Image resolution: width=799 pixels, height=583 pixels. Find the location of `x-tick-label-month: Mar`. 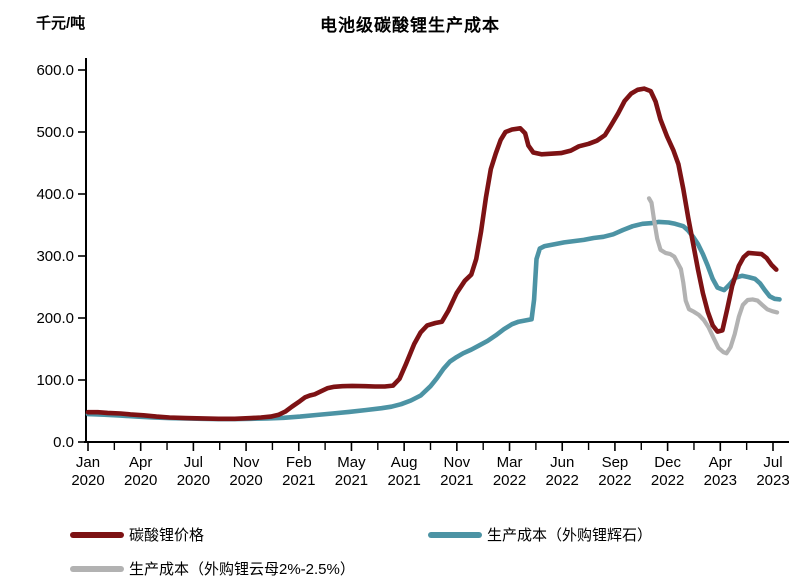

x-tick-label-month: Mar is located at coordinates (510, 462).